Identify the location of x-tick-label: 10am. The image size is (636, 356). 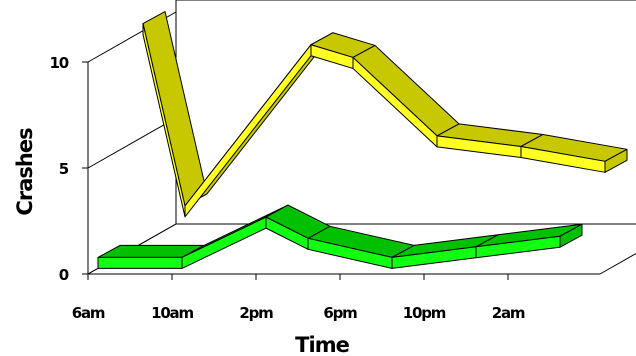
(172, 313).